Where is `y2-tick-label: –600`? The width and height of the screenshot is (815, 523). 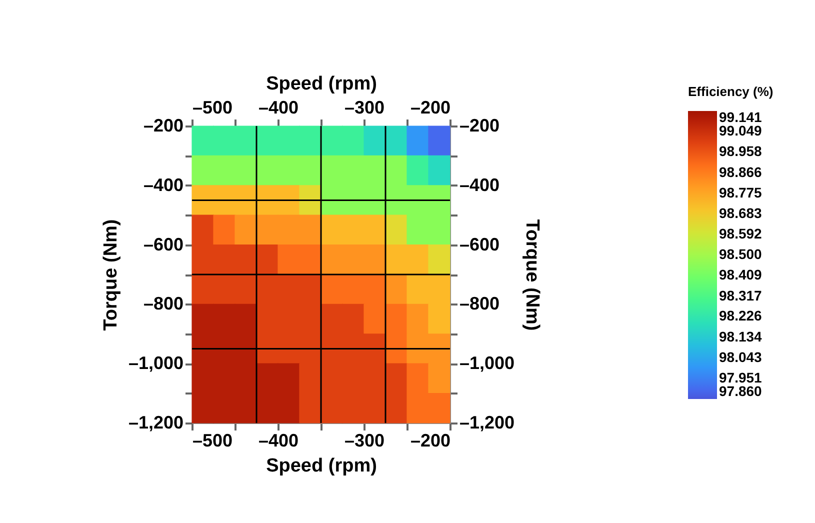
y2-tick-label: –600 is located at coordinates (480, 244).